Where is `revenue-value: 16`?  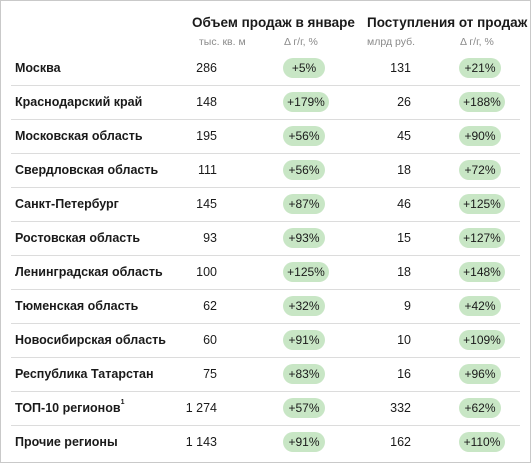 revenue-value: 16 is located at coordinates (404, 374).